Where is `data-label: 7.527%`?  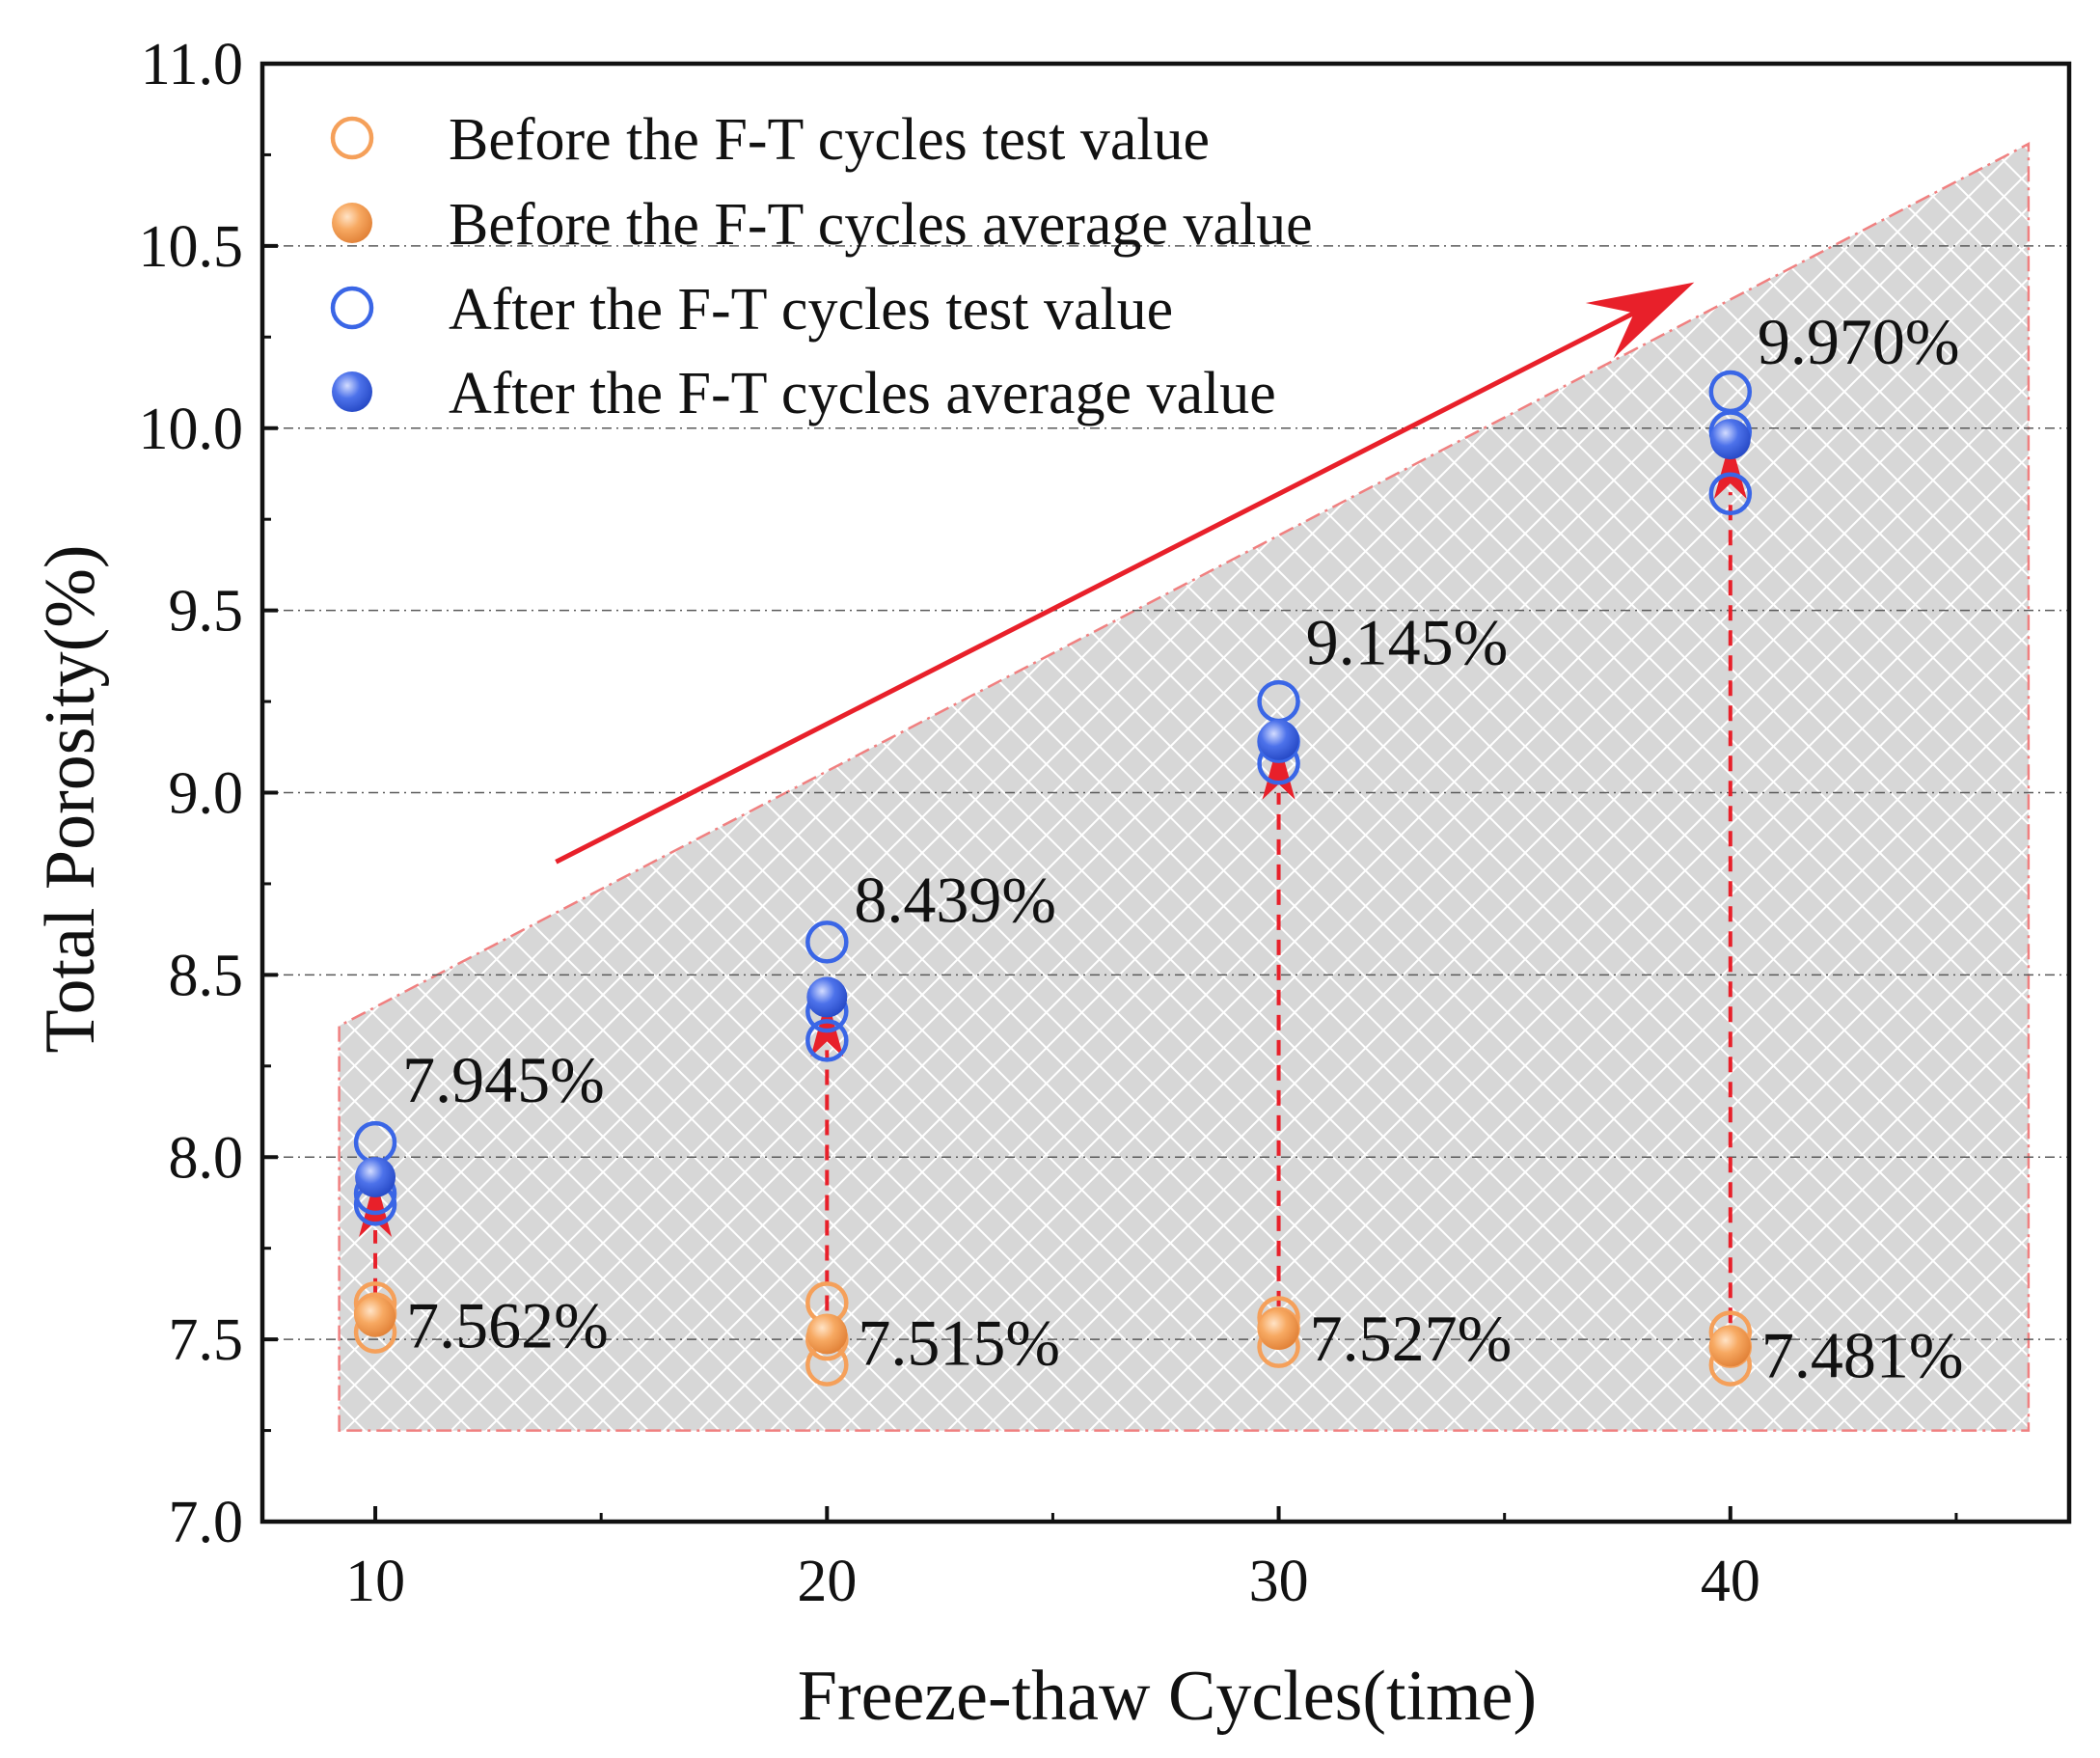
data-label: 7.527% is located at coordinates (1411, 1338).